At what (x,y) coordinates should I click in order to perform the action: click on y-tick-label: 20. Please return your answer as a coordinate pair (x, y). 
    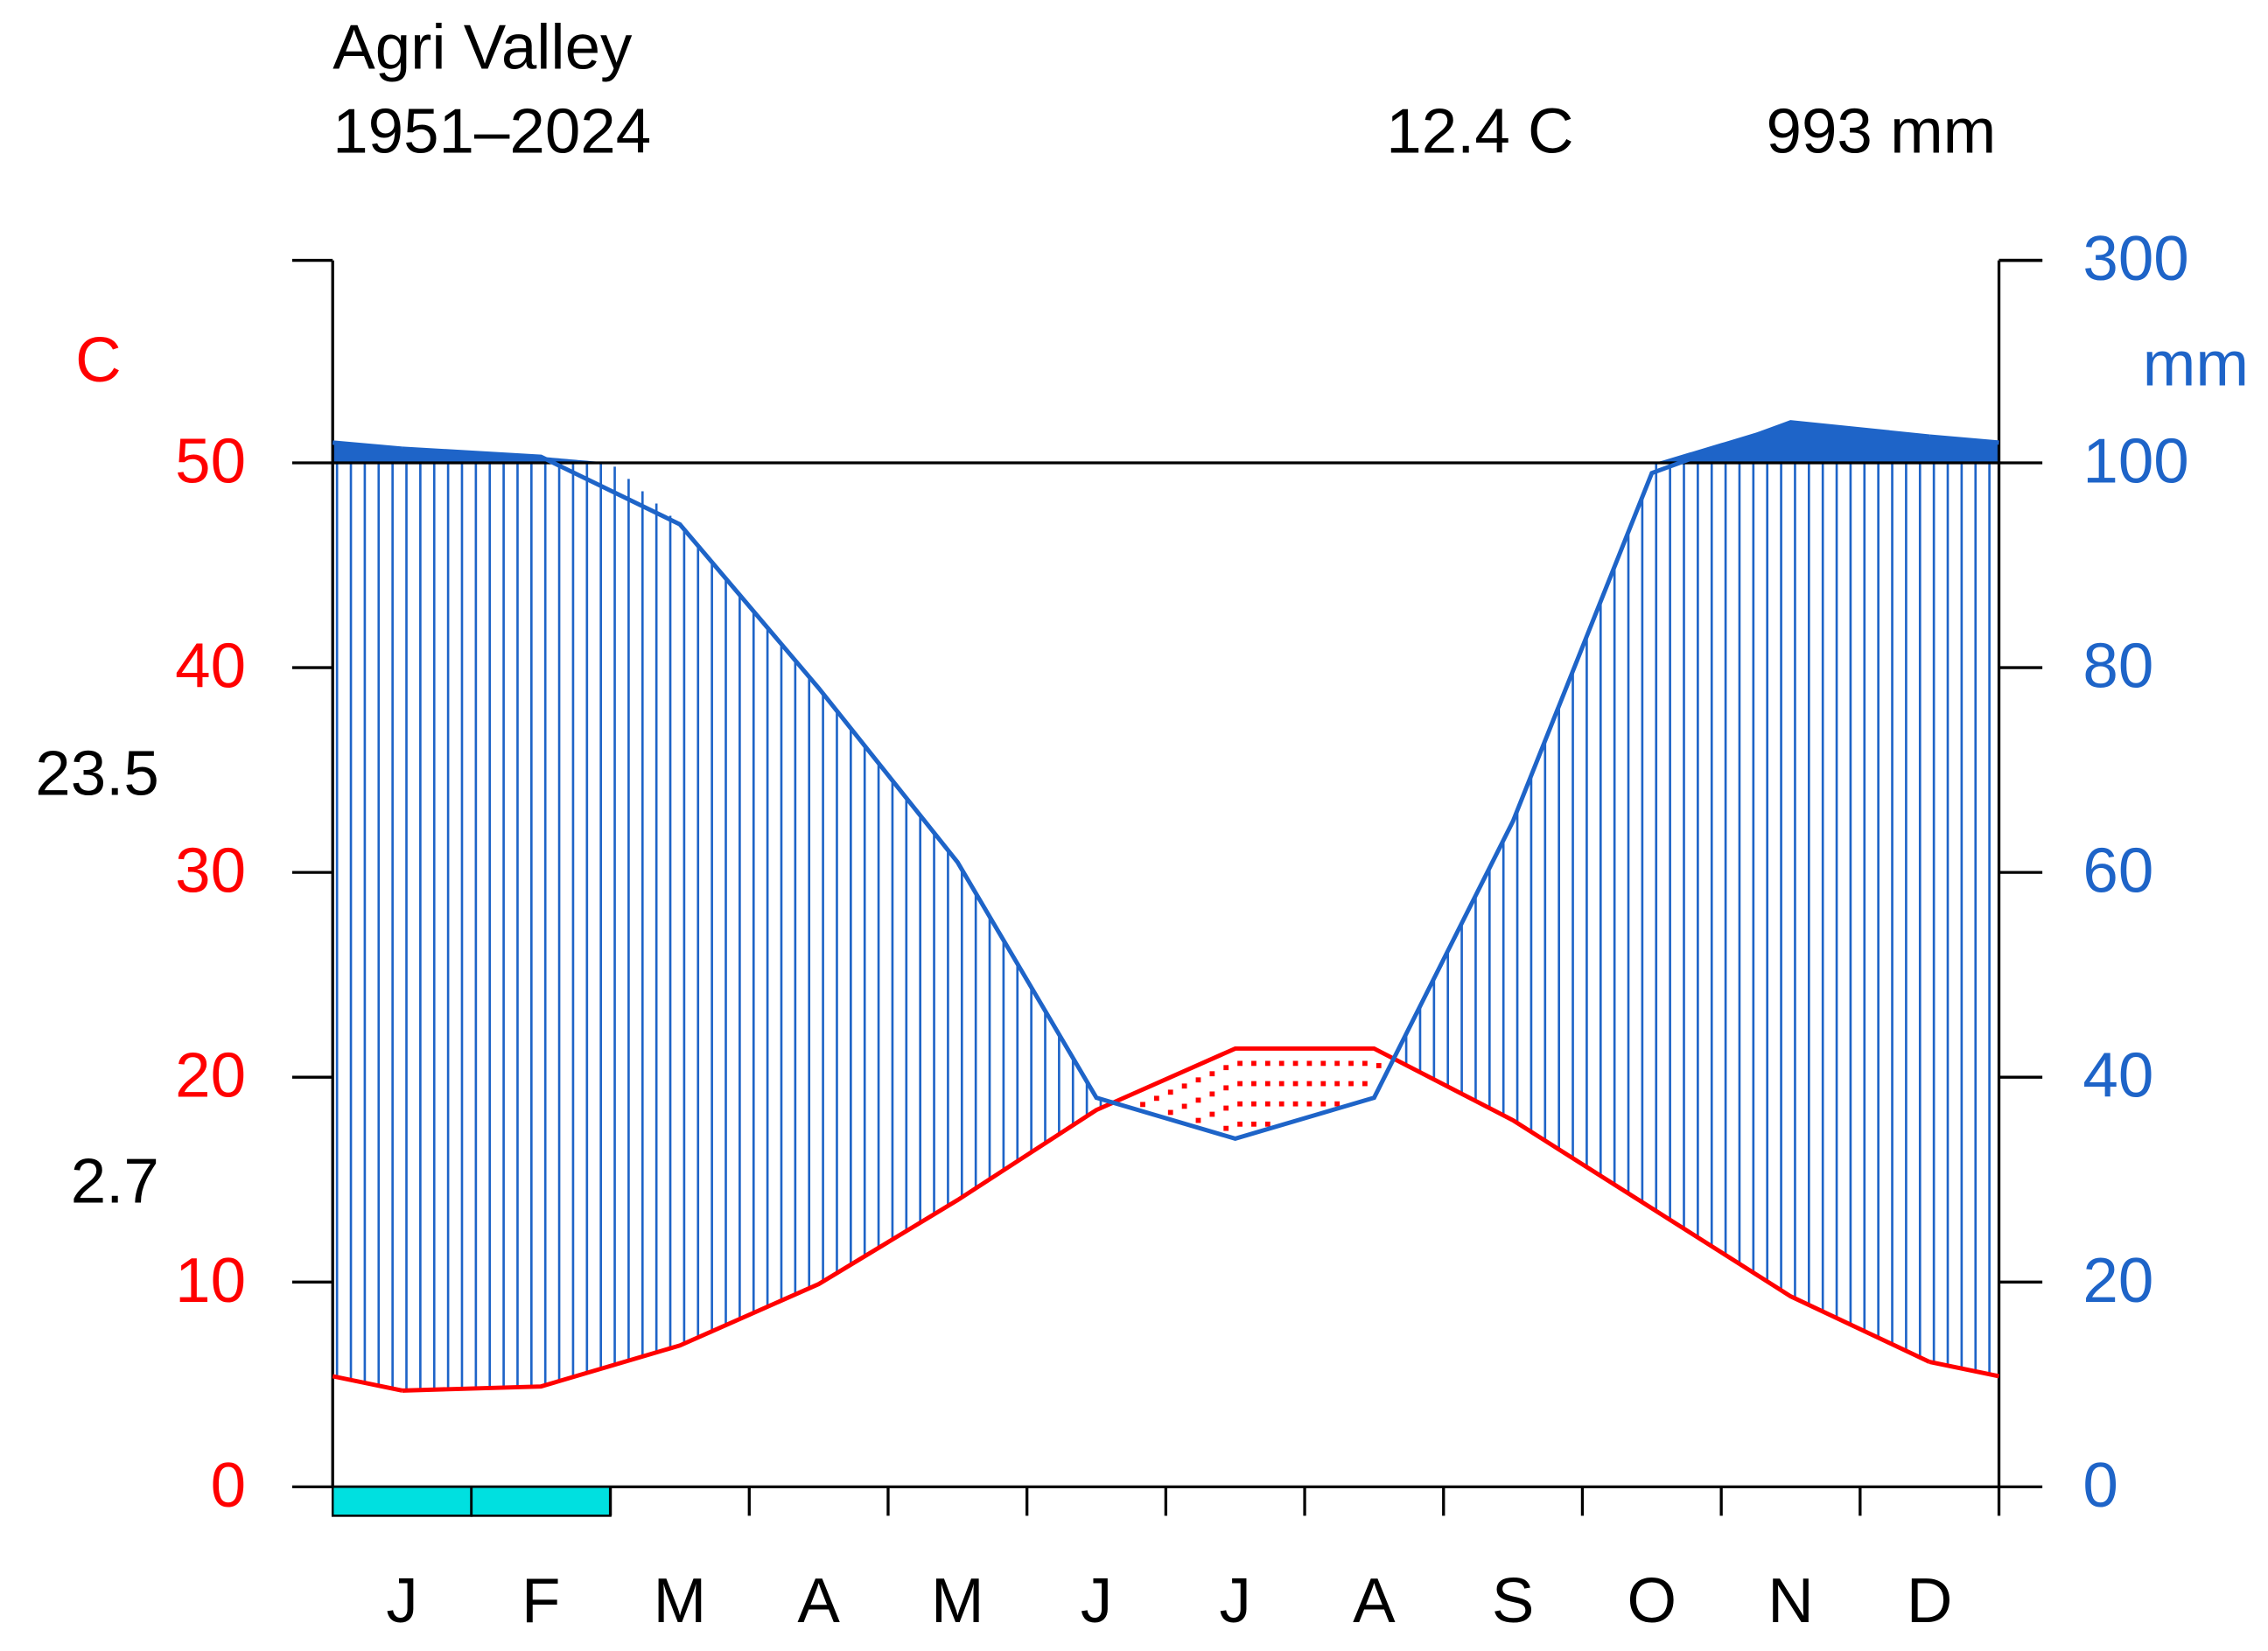
    Looking at the image, I should click on (210, 1075).